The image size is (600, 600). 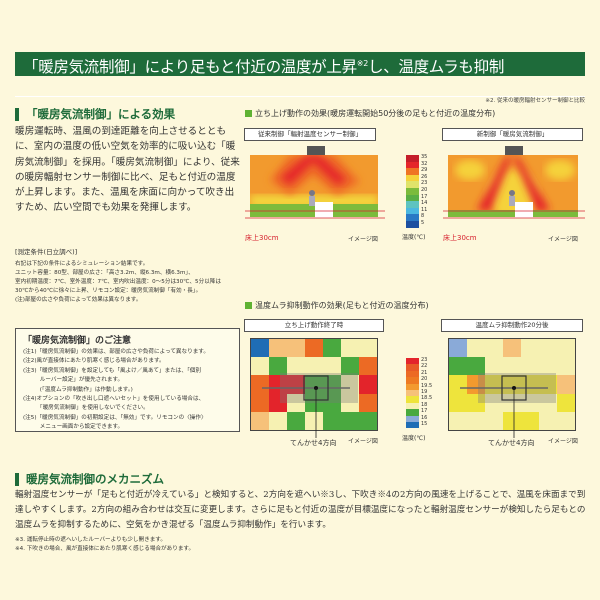 What do you see at coordinates (424, 417) in the screenshot?
I see `legend-tick-label: 16` at bounding box center [424, 417].